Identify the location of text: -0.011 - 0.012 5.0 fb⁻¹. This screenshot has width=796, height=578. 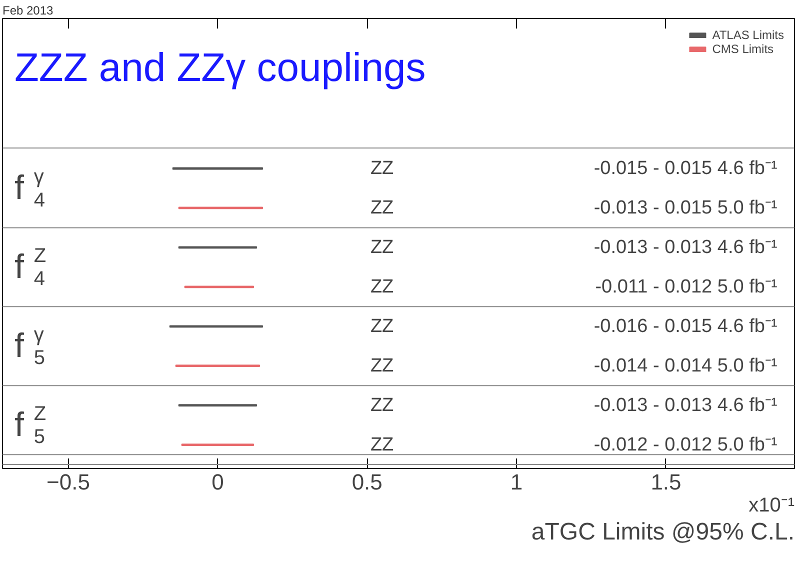
(686, 287).